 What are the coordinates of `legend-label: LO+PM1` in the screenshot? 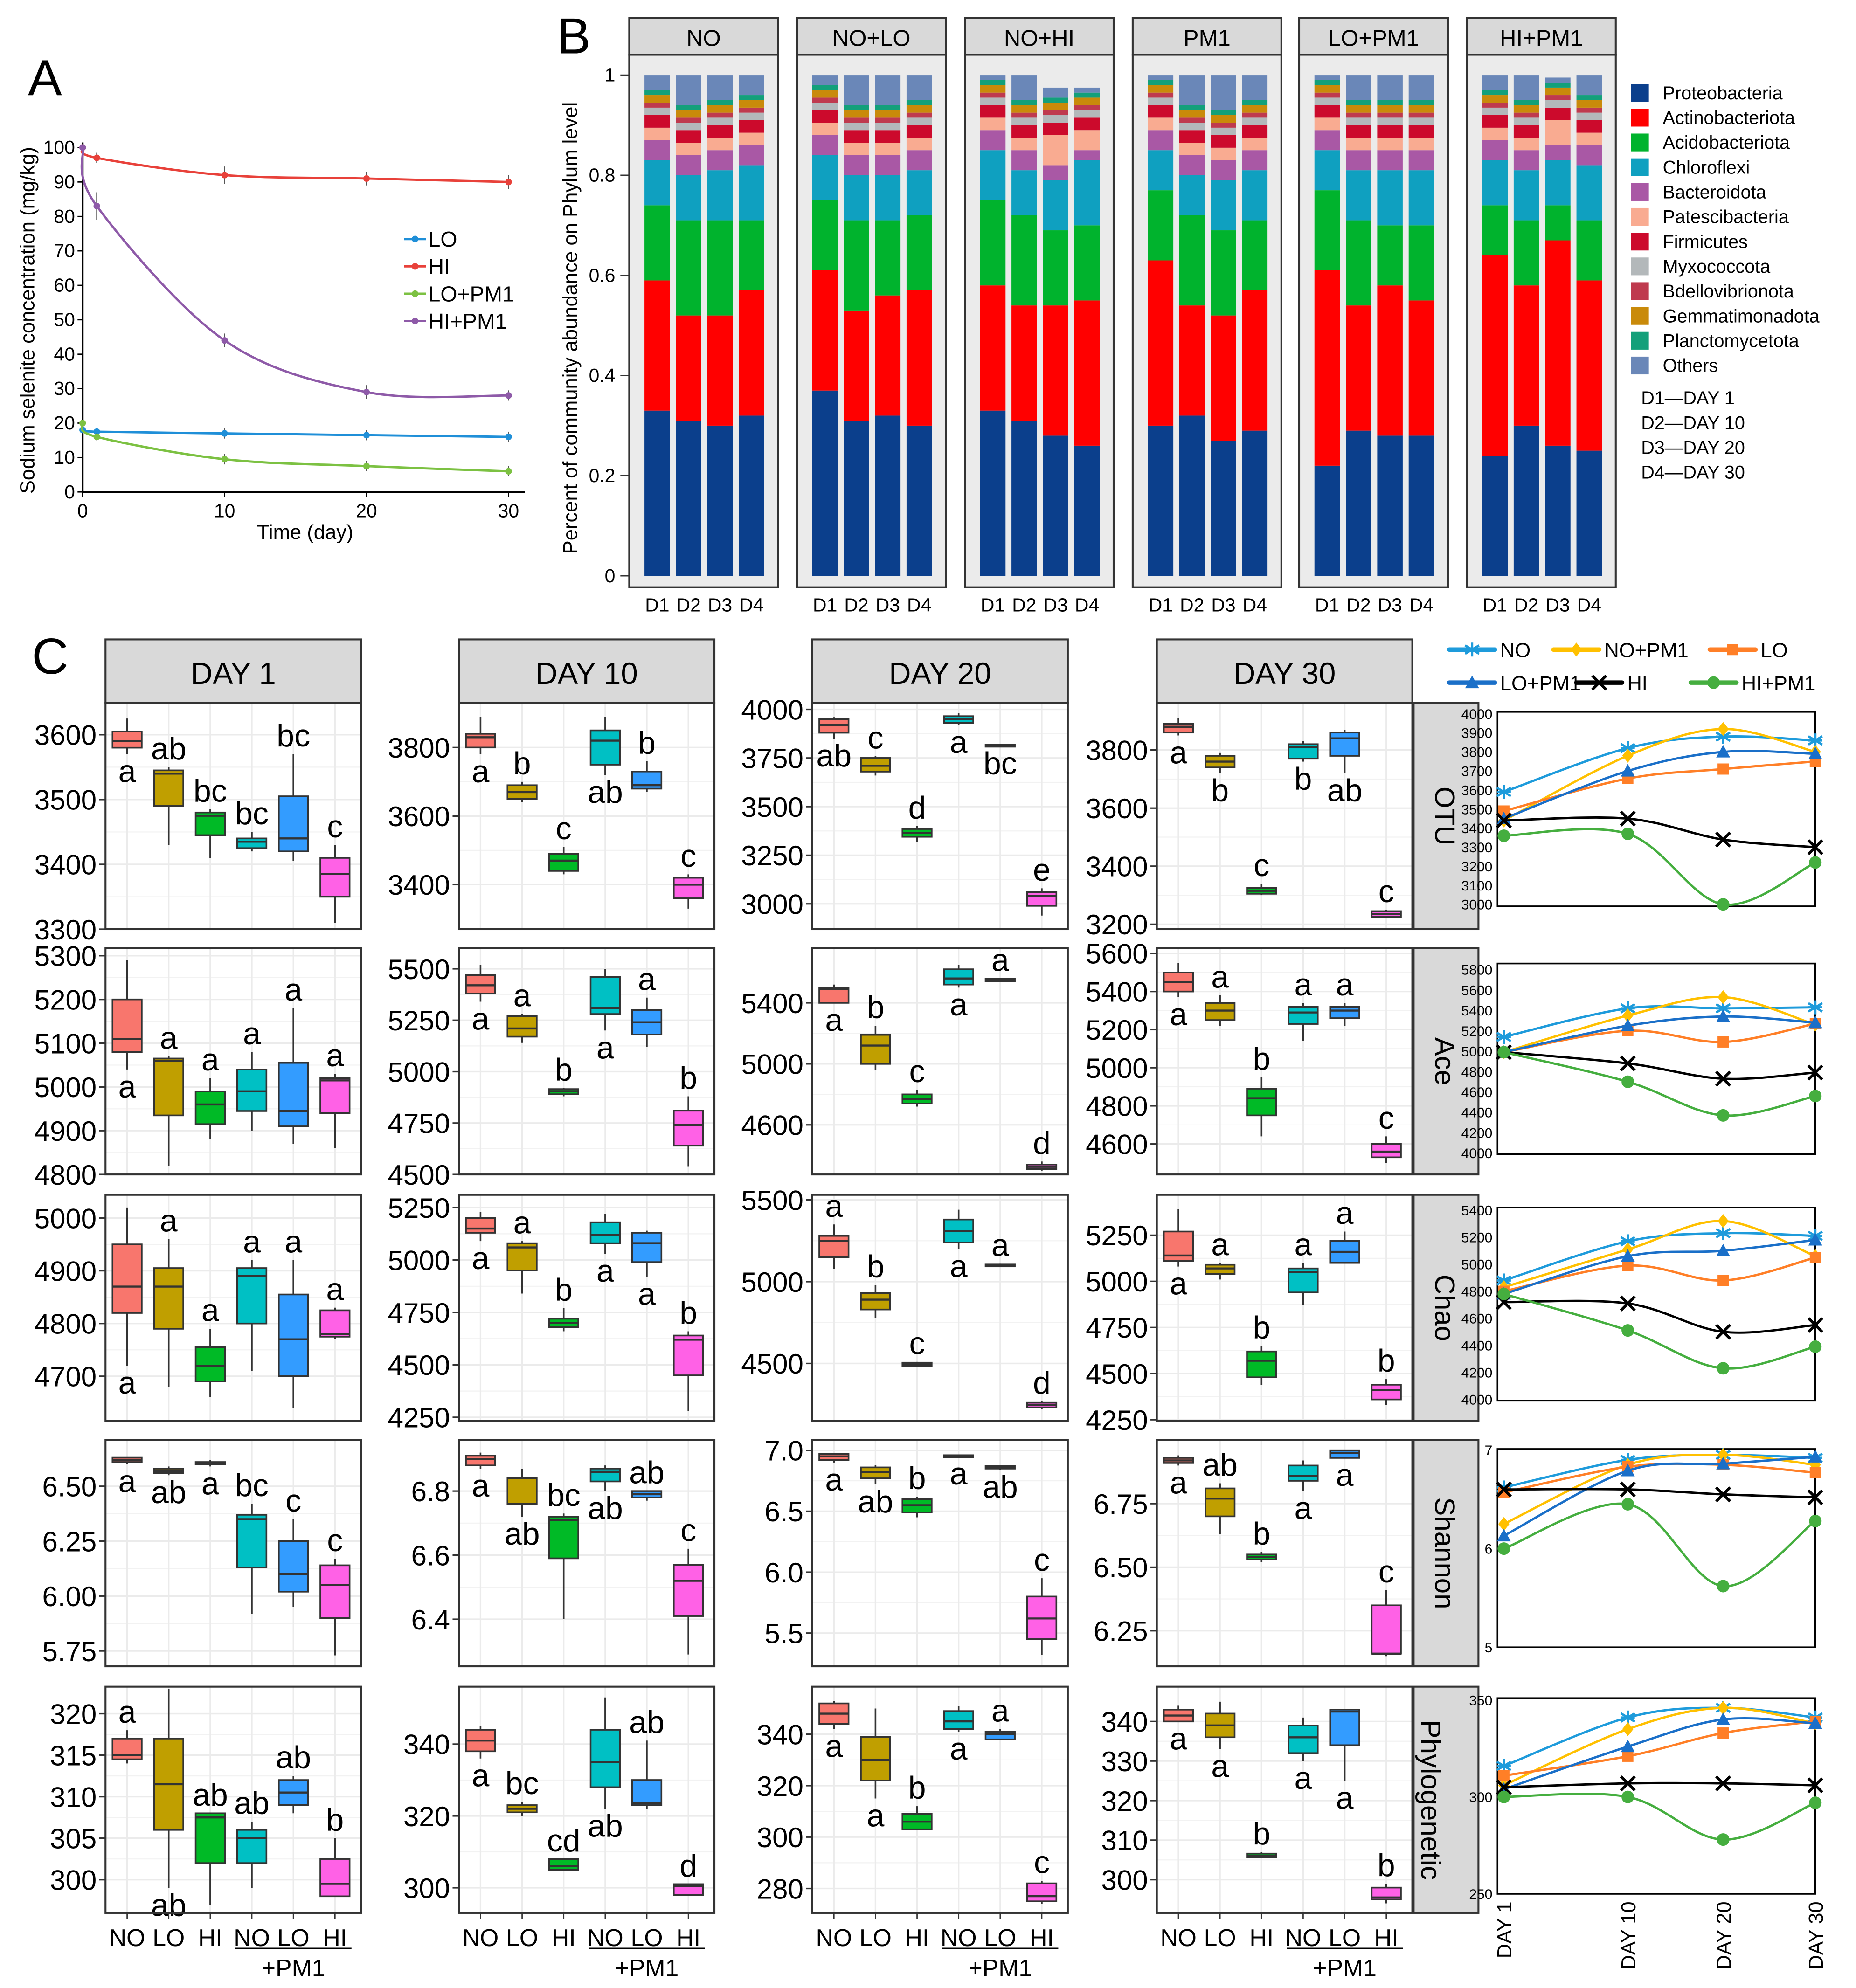 It's located at (471, 294).